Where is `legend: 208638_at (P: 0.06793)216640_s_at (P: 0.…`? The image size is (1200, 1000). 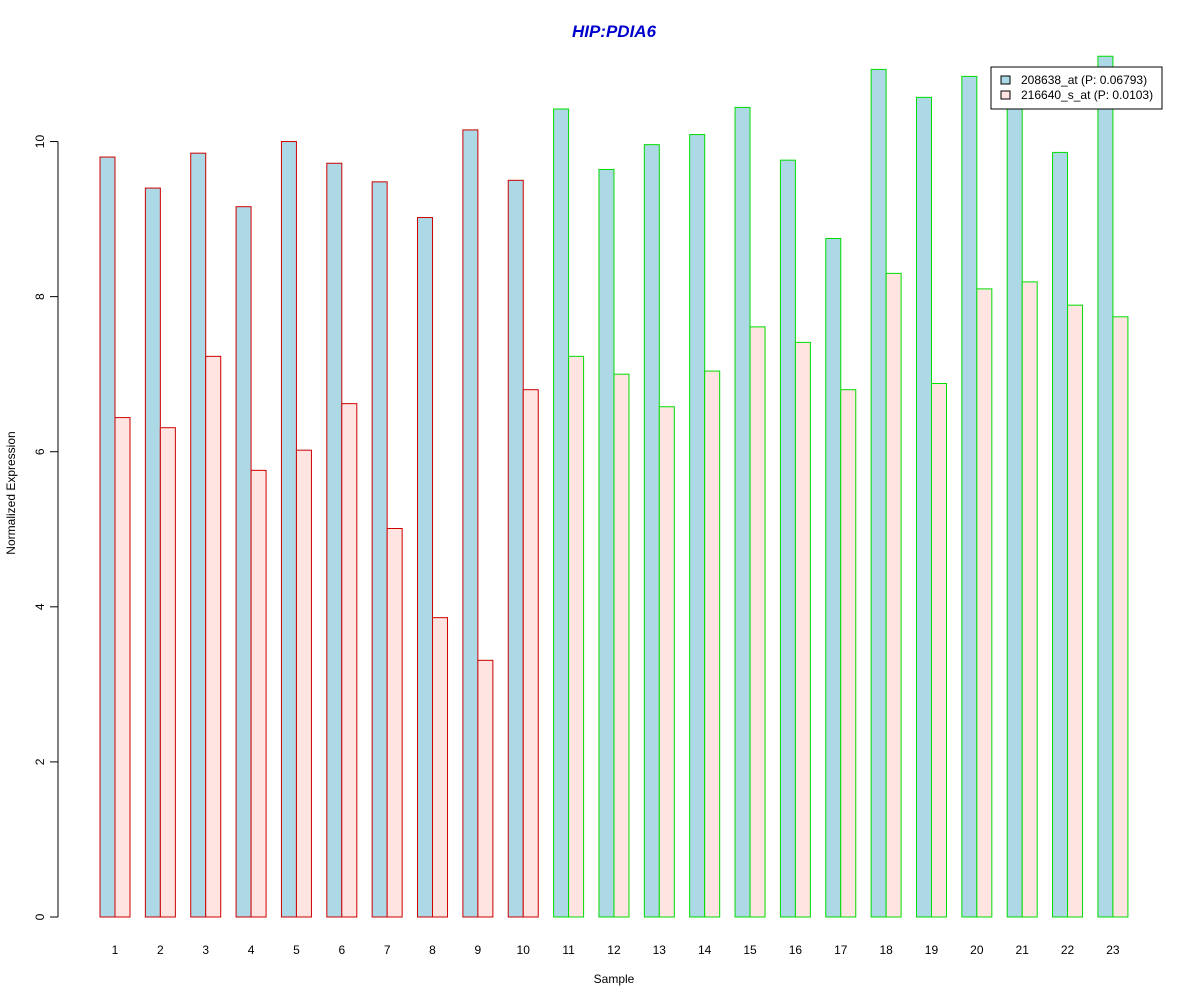
legend: 208638_at (P: 0.06793)216640_s_at (P: 0.… is located at coordinates (1076, 88).